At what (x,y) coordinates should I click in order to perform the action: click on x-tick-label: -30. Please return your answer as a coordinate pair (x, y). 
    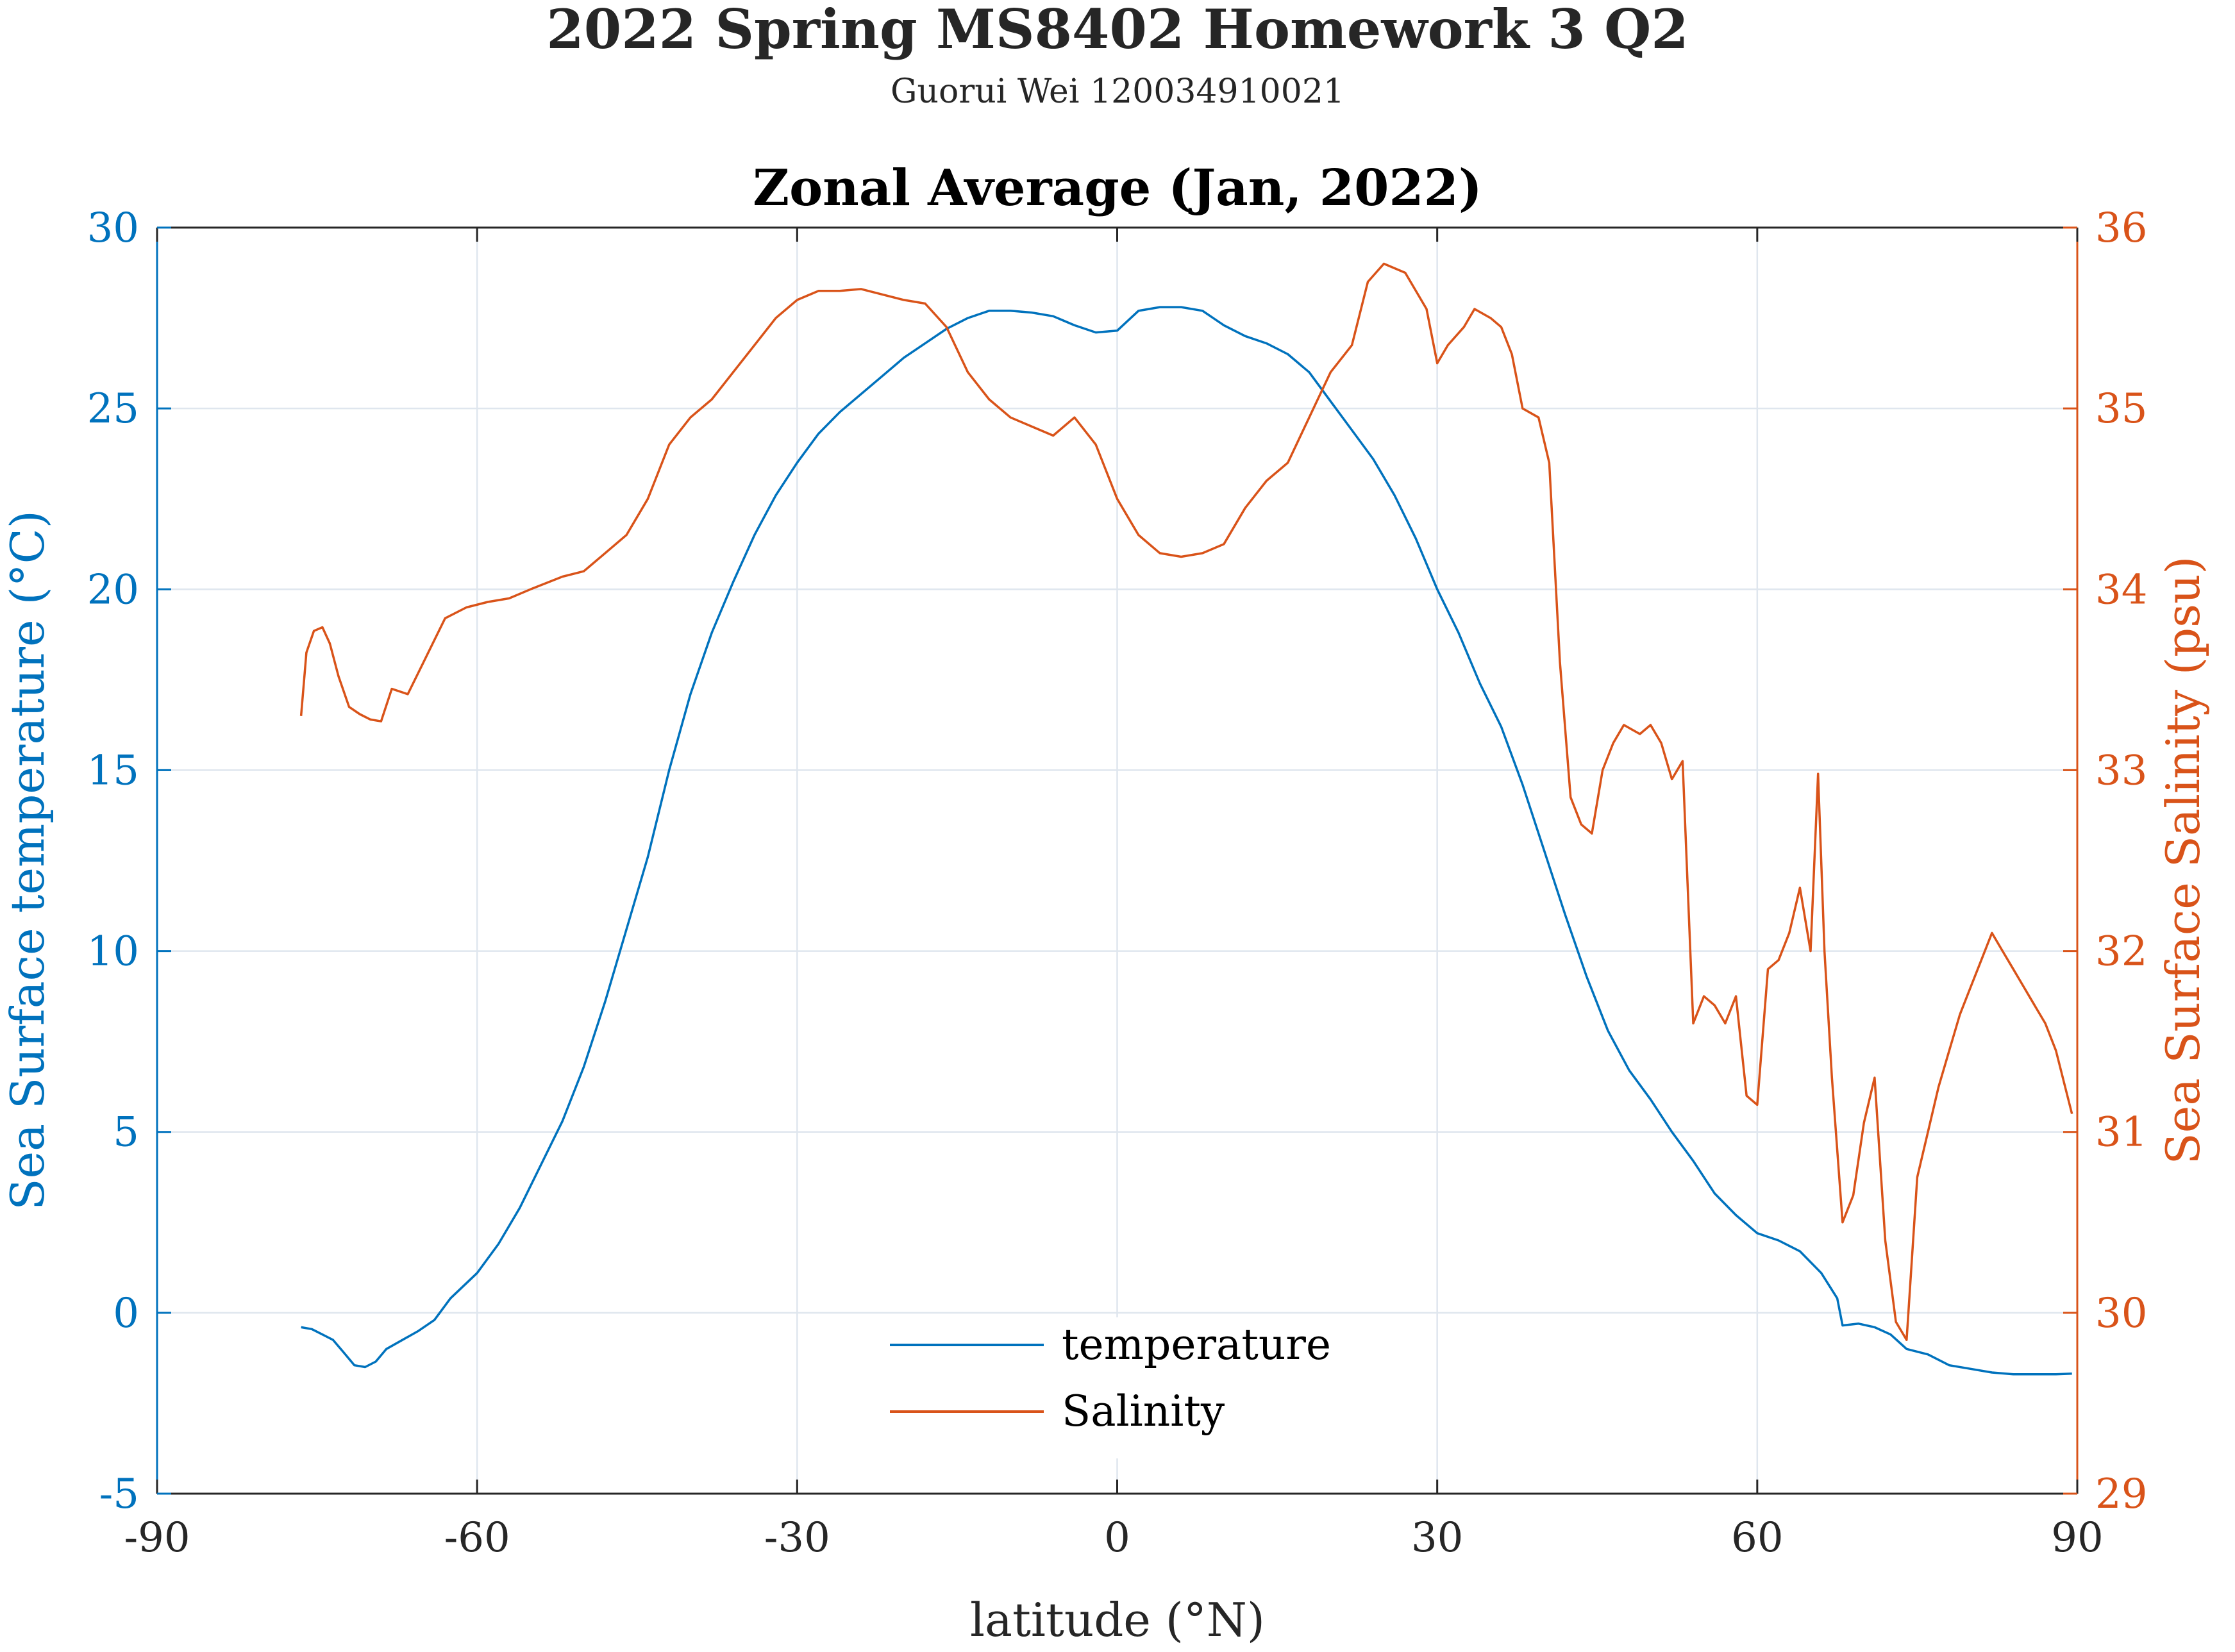
    Looking at the image, I should click on (797, 1538).